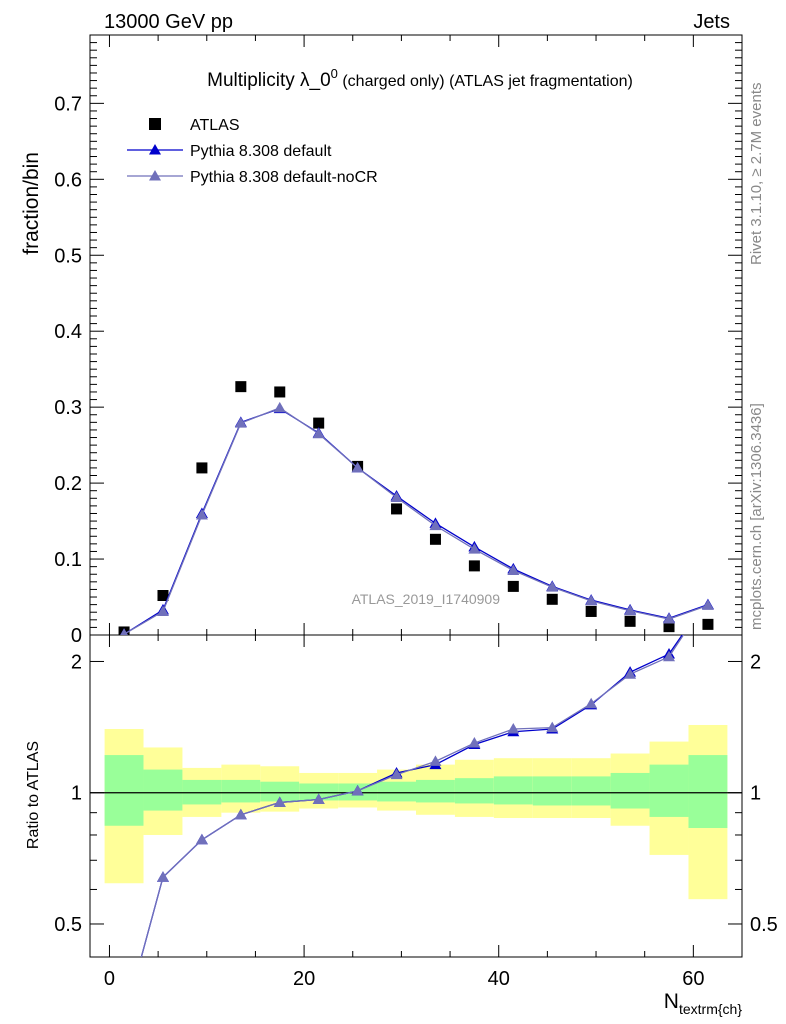 Image resolution: width=786 pixels, height=1024 pixels. I want to click on plot-title-main: Multiplicity λ_0, so click(269, 80).